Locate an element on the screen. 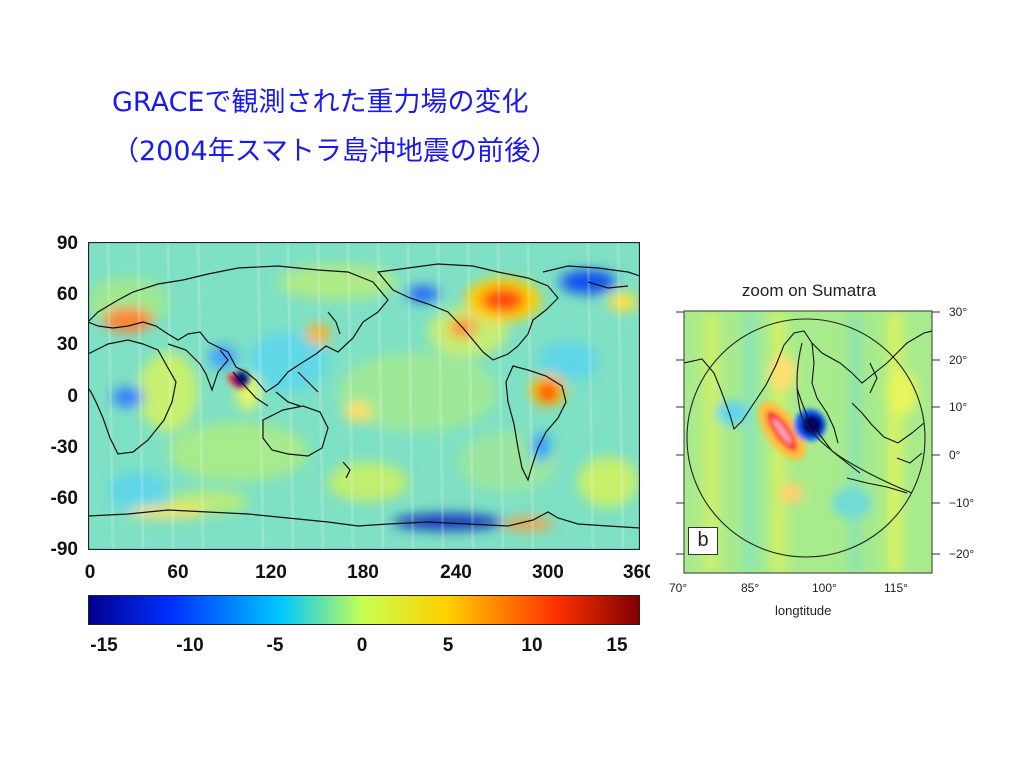 Image resolution: width=1024 pixels, height=768 pixels. colorbar-tick: 5 is located at coordinates (448, 645).